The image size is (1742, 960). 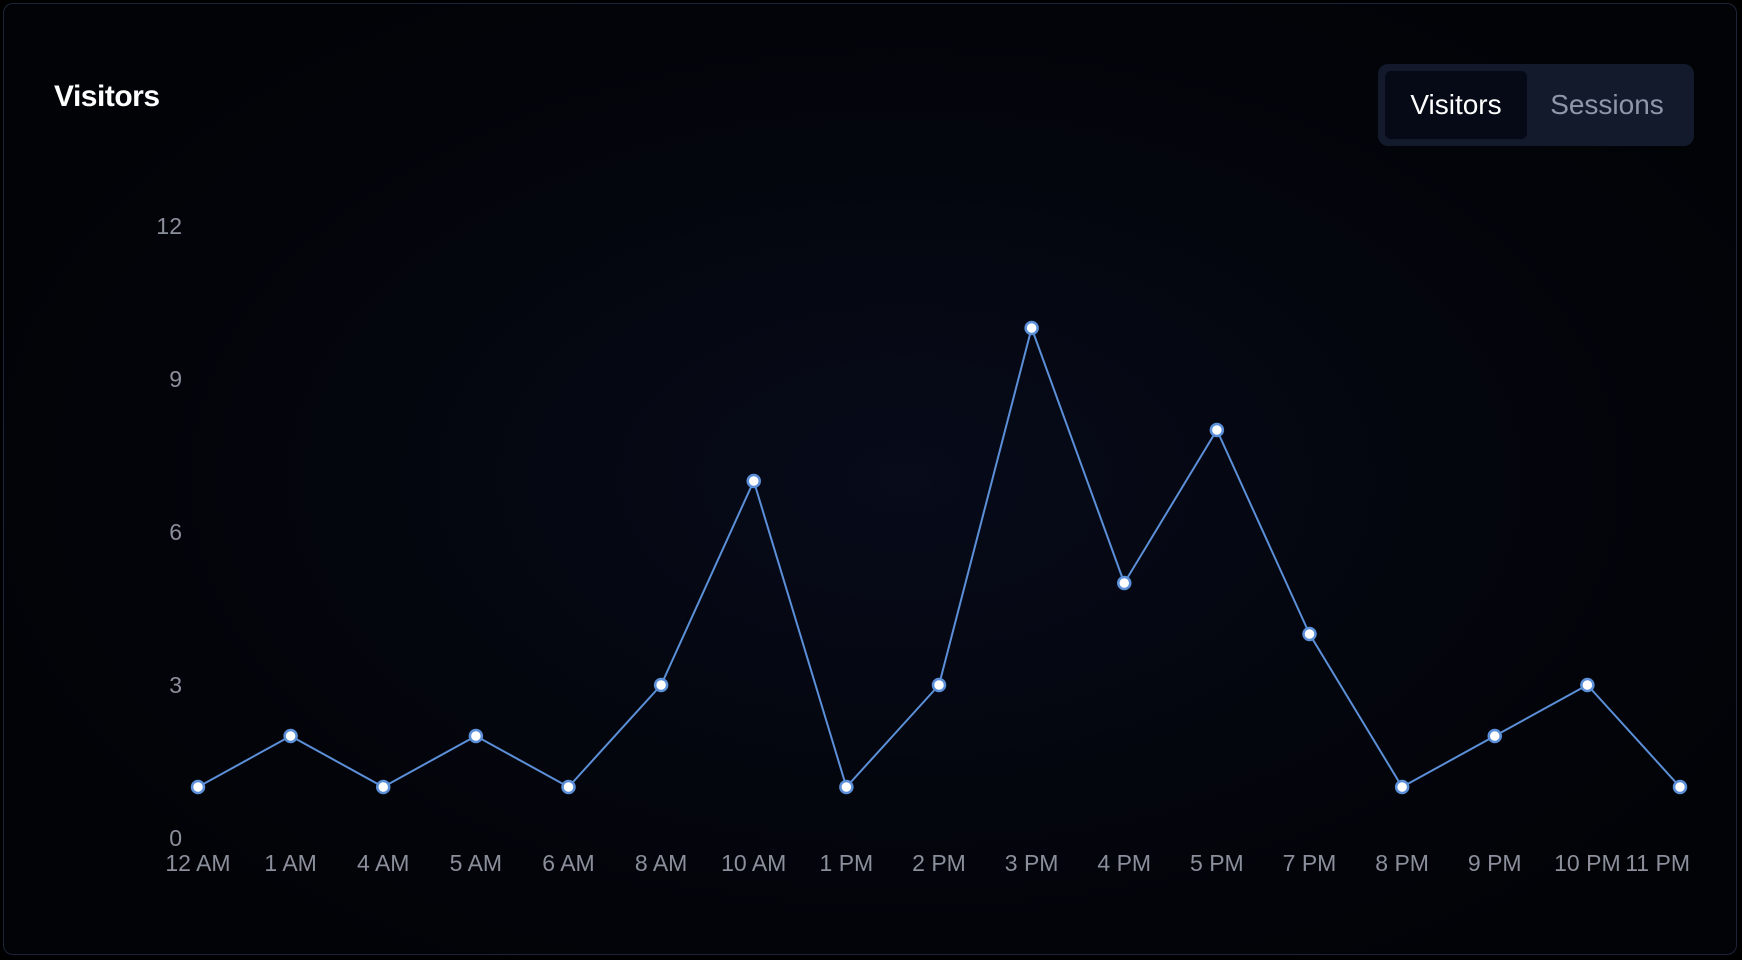 What do you see at coordinates (169, 226) in the screenshot?
I see `y-tick-label: 12` at bounding box center [169, 226].